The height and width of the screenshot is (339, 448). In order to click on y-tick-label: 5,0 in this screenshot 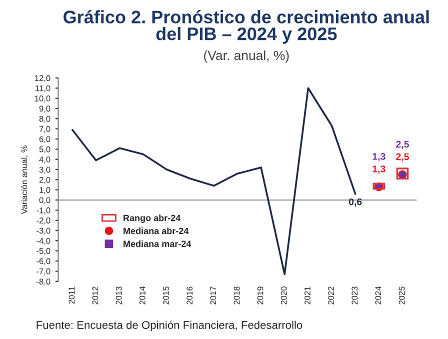, I will do `click(44, 150)`.